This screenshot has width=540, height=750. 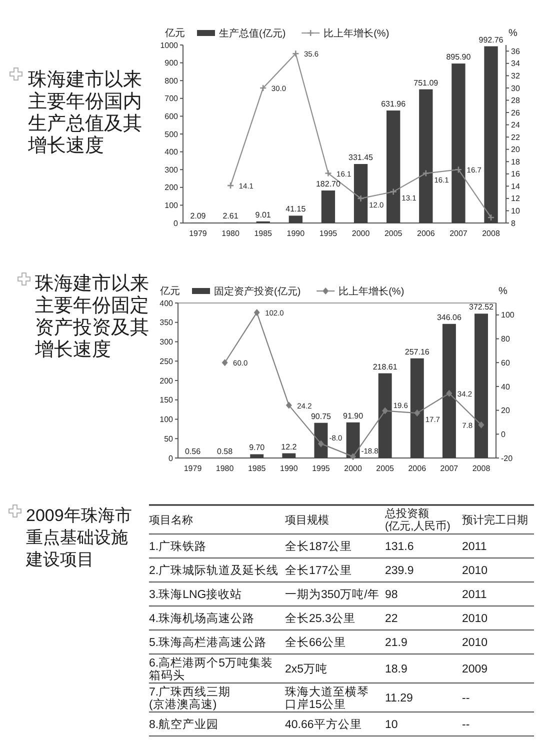 I want to click on data-label: 9.70, so click(x=257, y=447).